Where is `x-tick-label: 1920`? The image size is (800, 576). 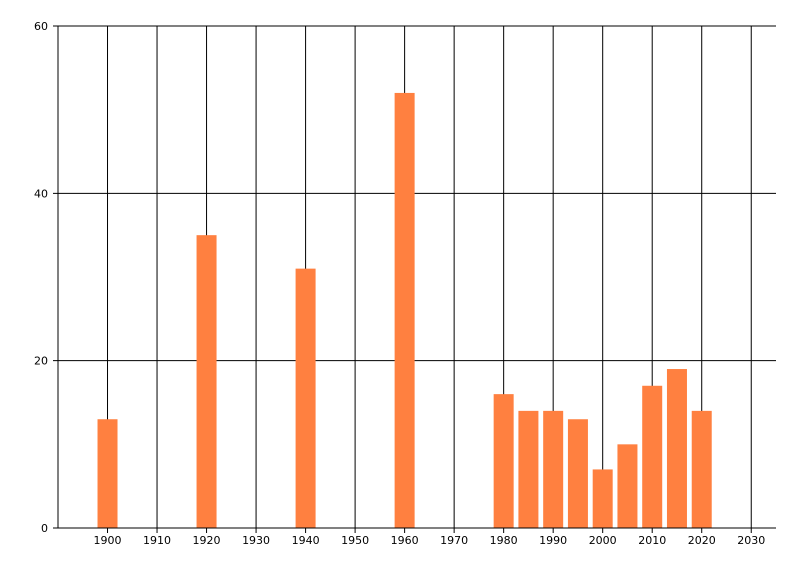
x-tick-label: 1920 is located at coordinates (207, 540).